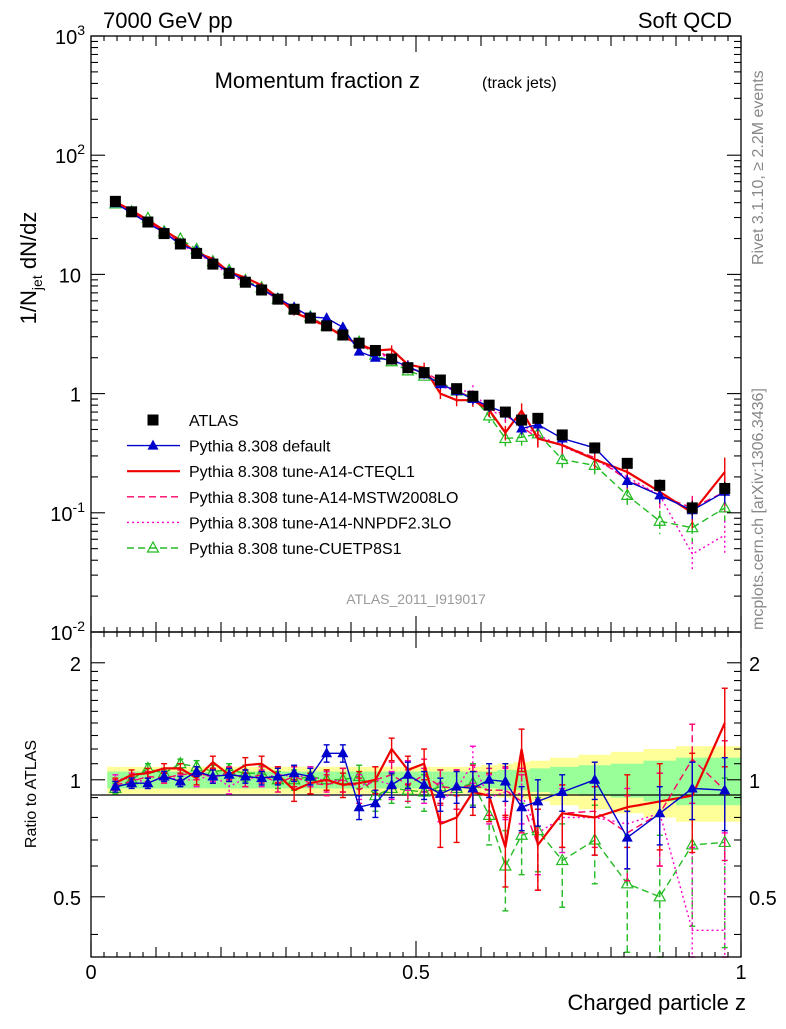 Image resolution: width=786 pixels, height=1029 pixels. Describe the element at coordinates (320, 523) in the screenshot. I see `legend-label: Pythia 8.308 tune-A14-NNPDF2.3LO` at that location.